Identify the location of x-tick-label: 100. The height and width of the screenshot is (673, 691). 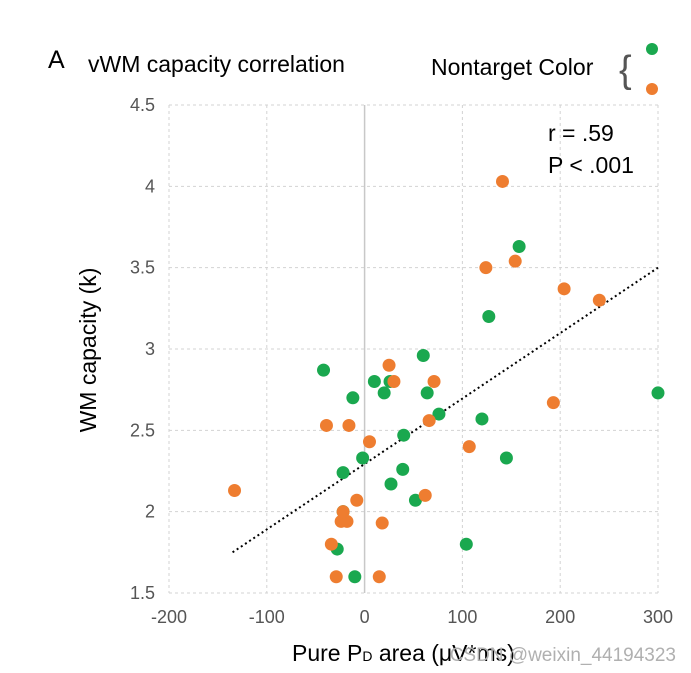
(462, 617).